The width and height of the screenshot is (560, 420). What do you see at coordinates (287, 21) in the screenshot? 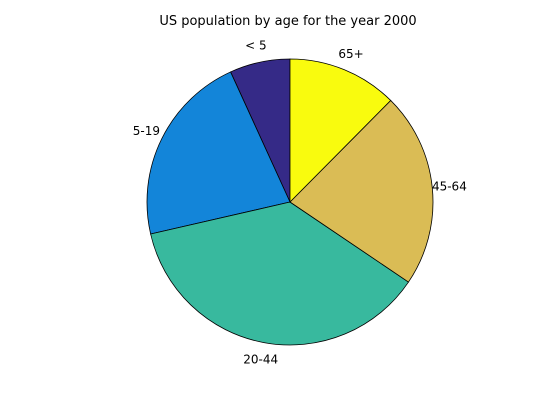
I see `chart-title: US population by age for the year 2000` at bounding box center [287, 21].